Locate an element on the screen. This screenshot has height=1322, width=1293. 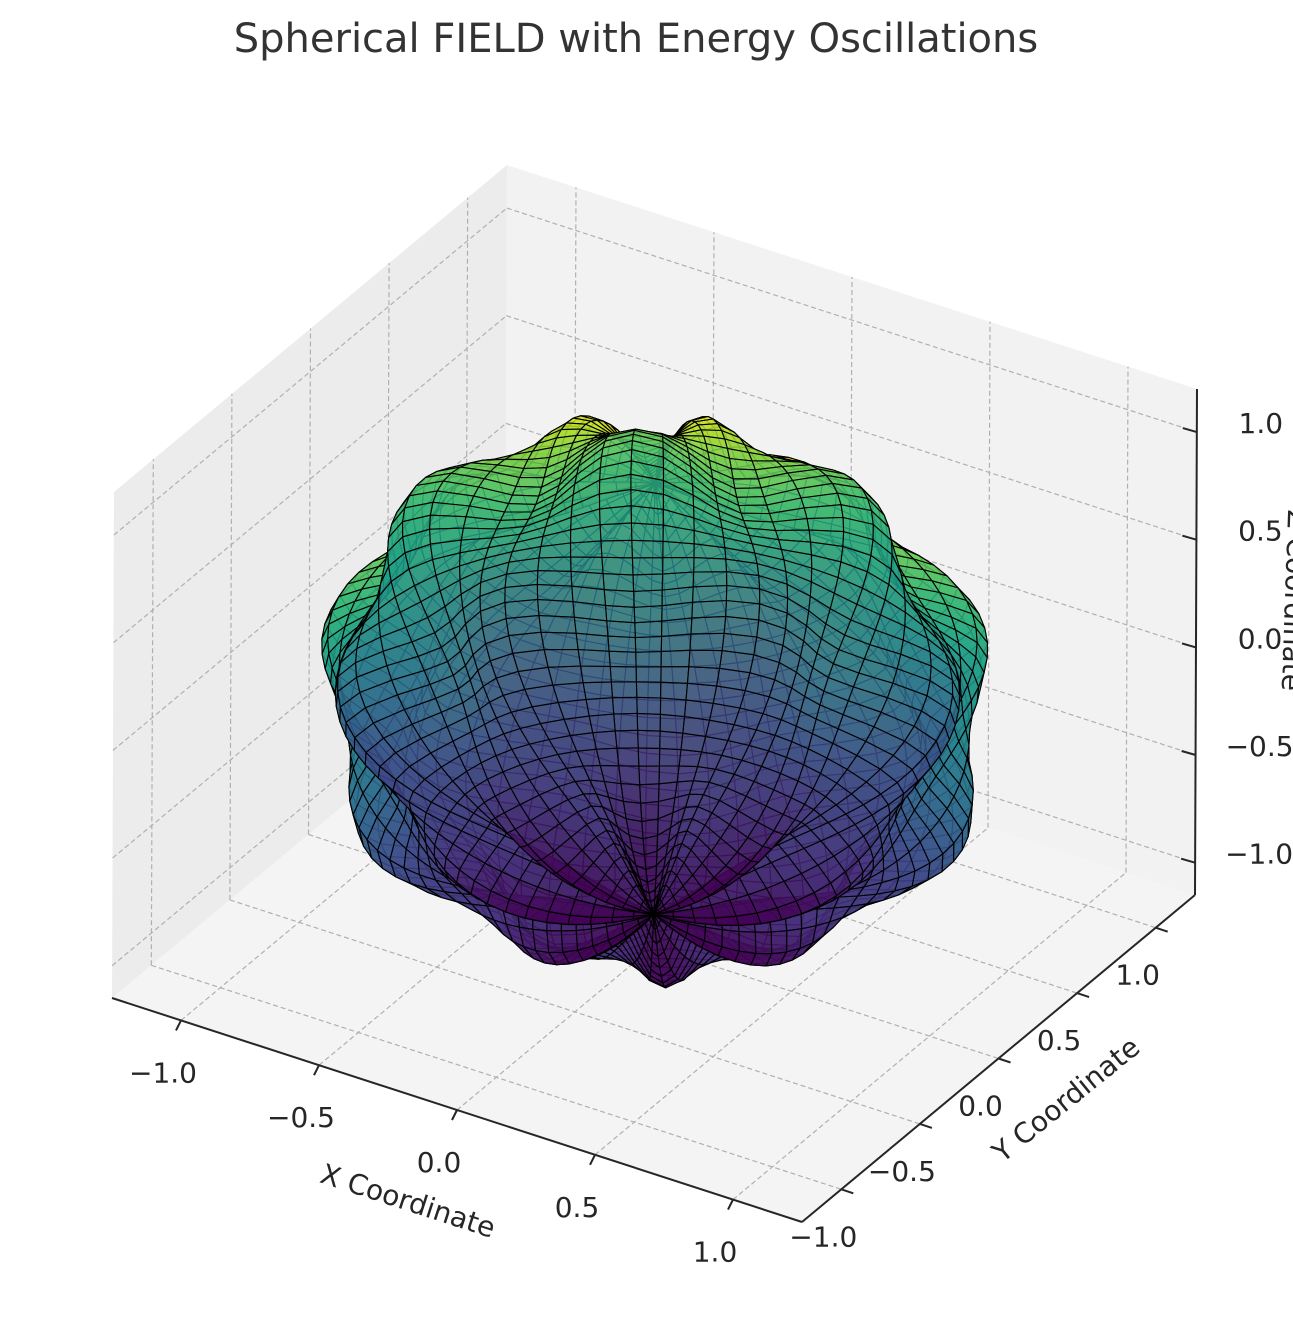
y-tick-label-1: −0.5 is located at coordinates (902, 1171).